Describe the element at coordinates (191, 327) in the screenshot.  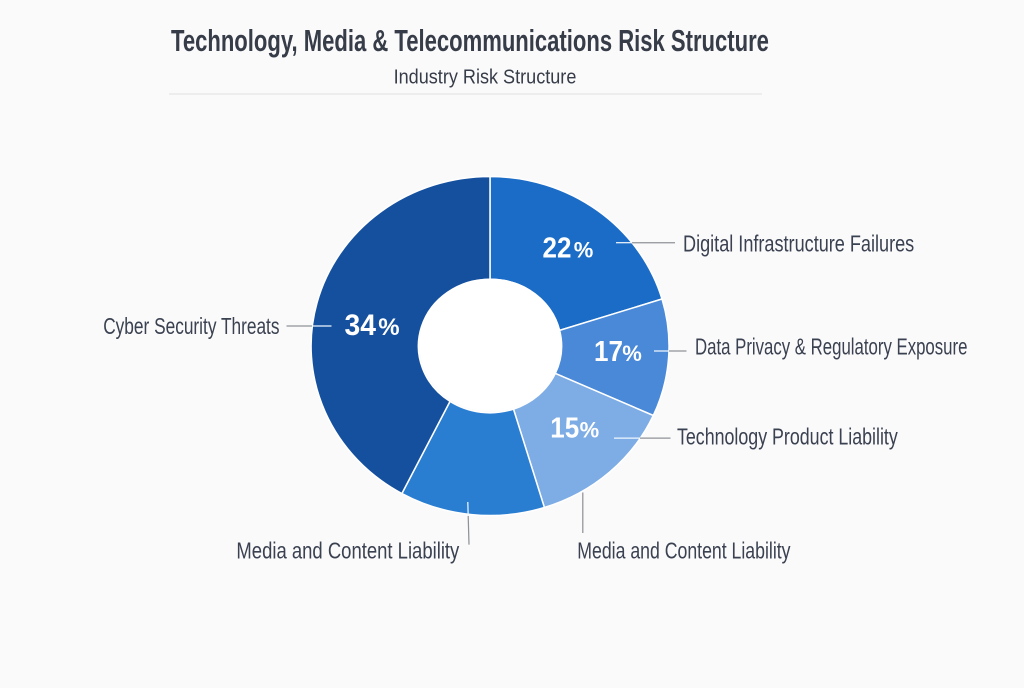
I see `svg-text: Cyber Security Threats` at that location.